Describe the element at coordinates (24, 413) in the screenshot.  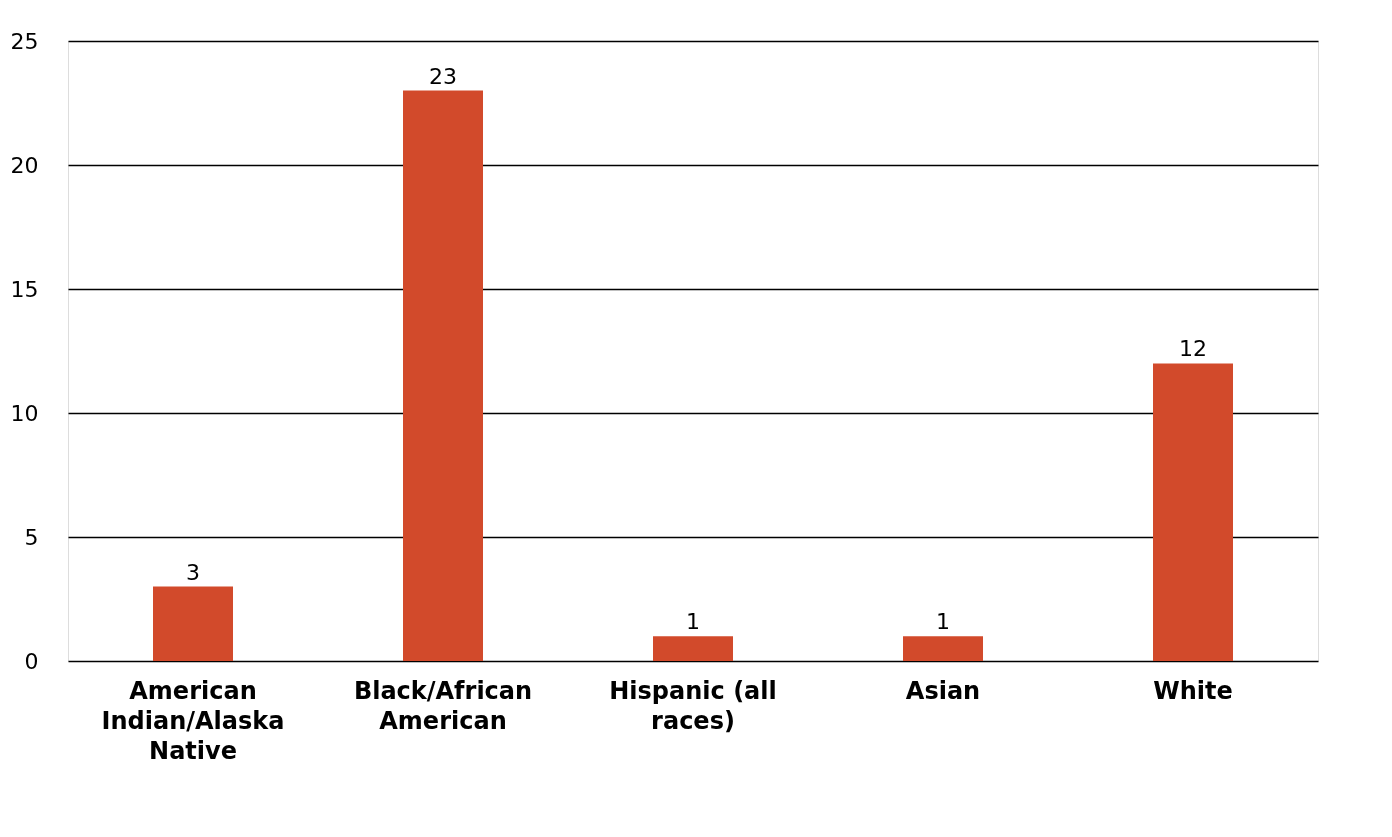
I see `y-tick-label: 10` at that location.